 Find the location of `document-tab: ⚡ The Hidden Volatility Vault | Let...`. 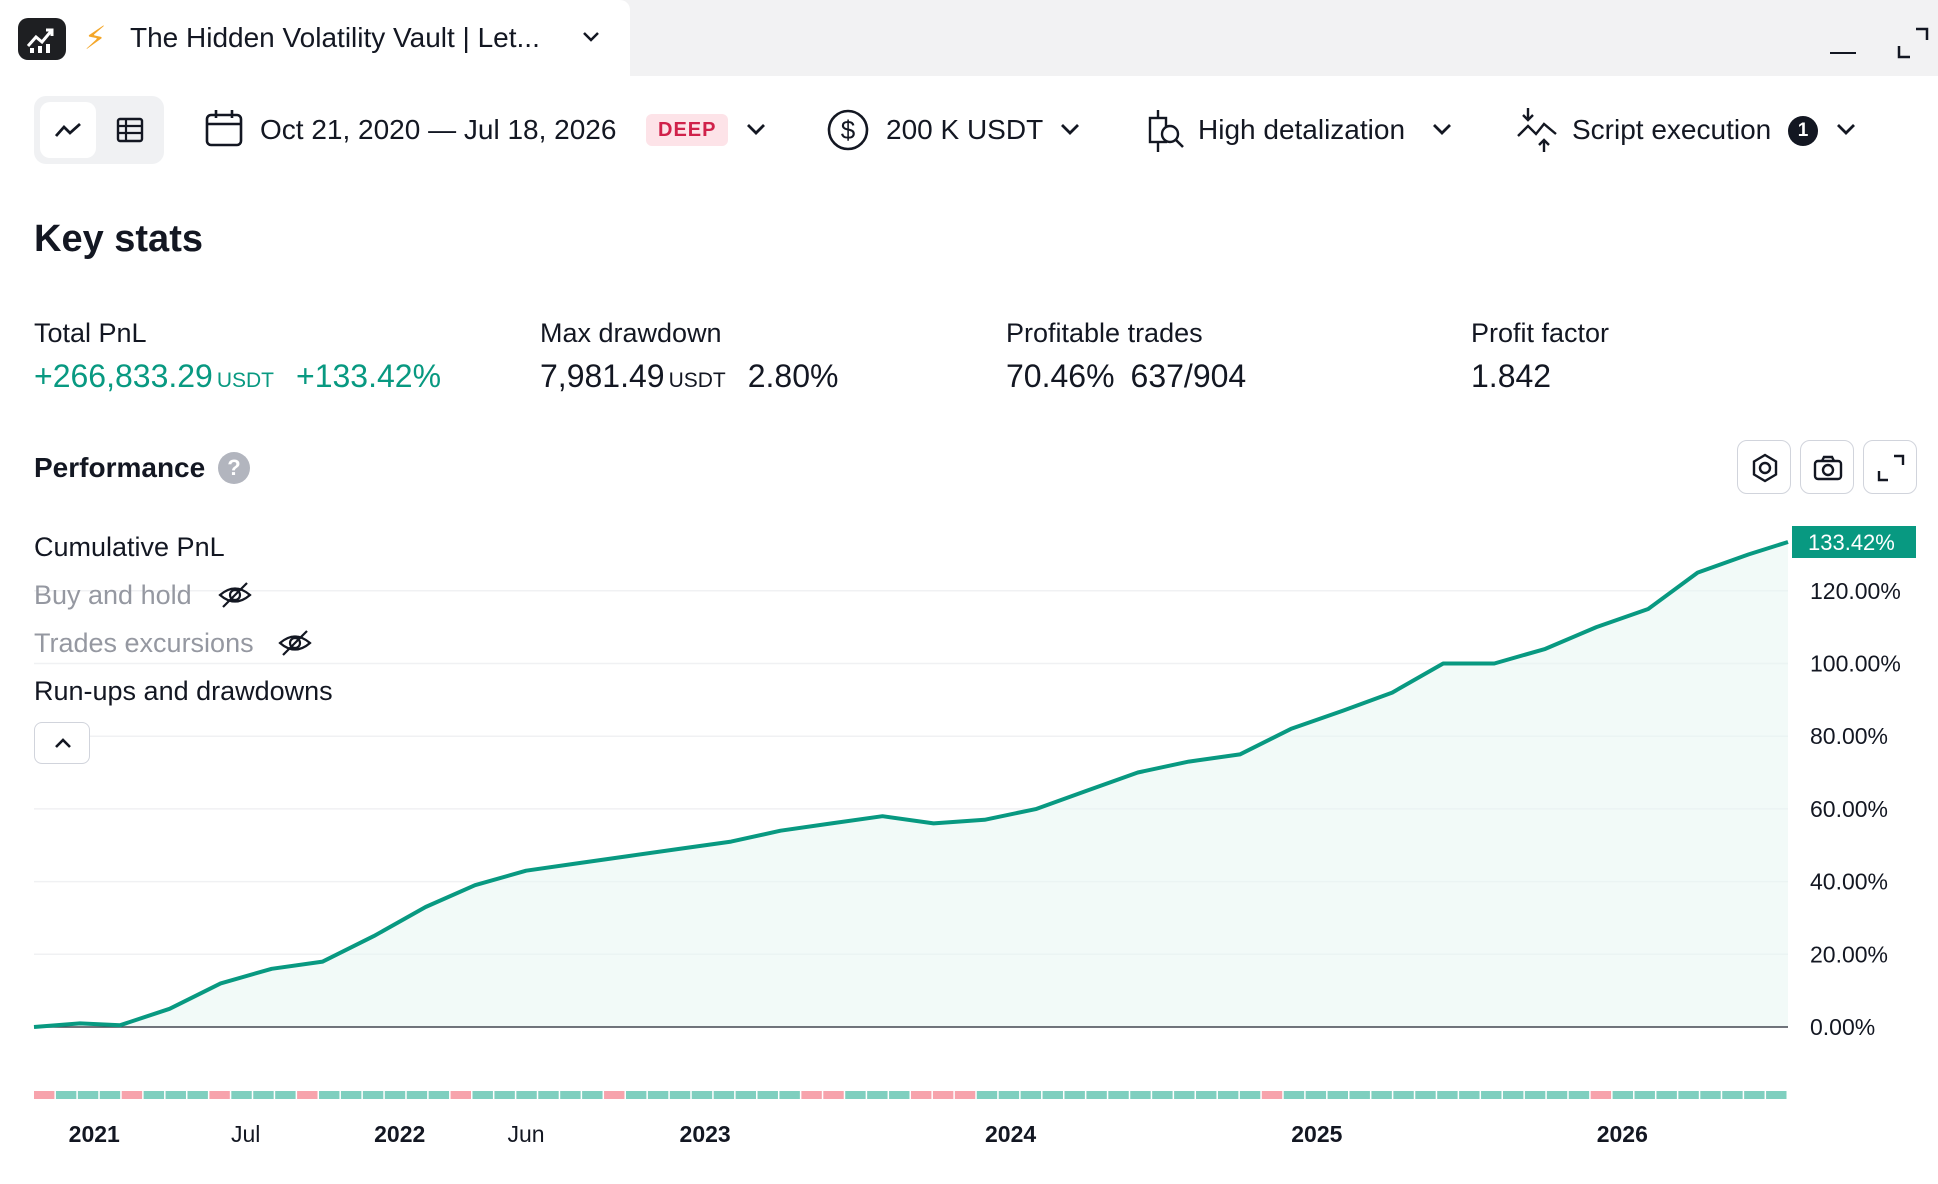

document-tab: ⚡ The Hidden Volatility Vault | Let... is located at coordinates (315, 38).